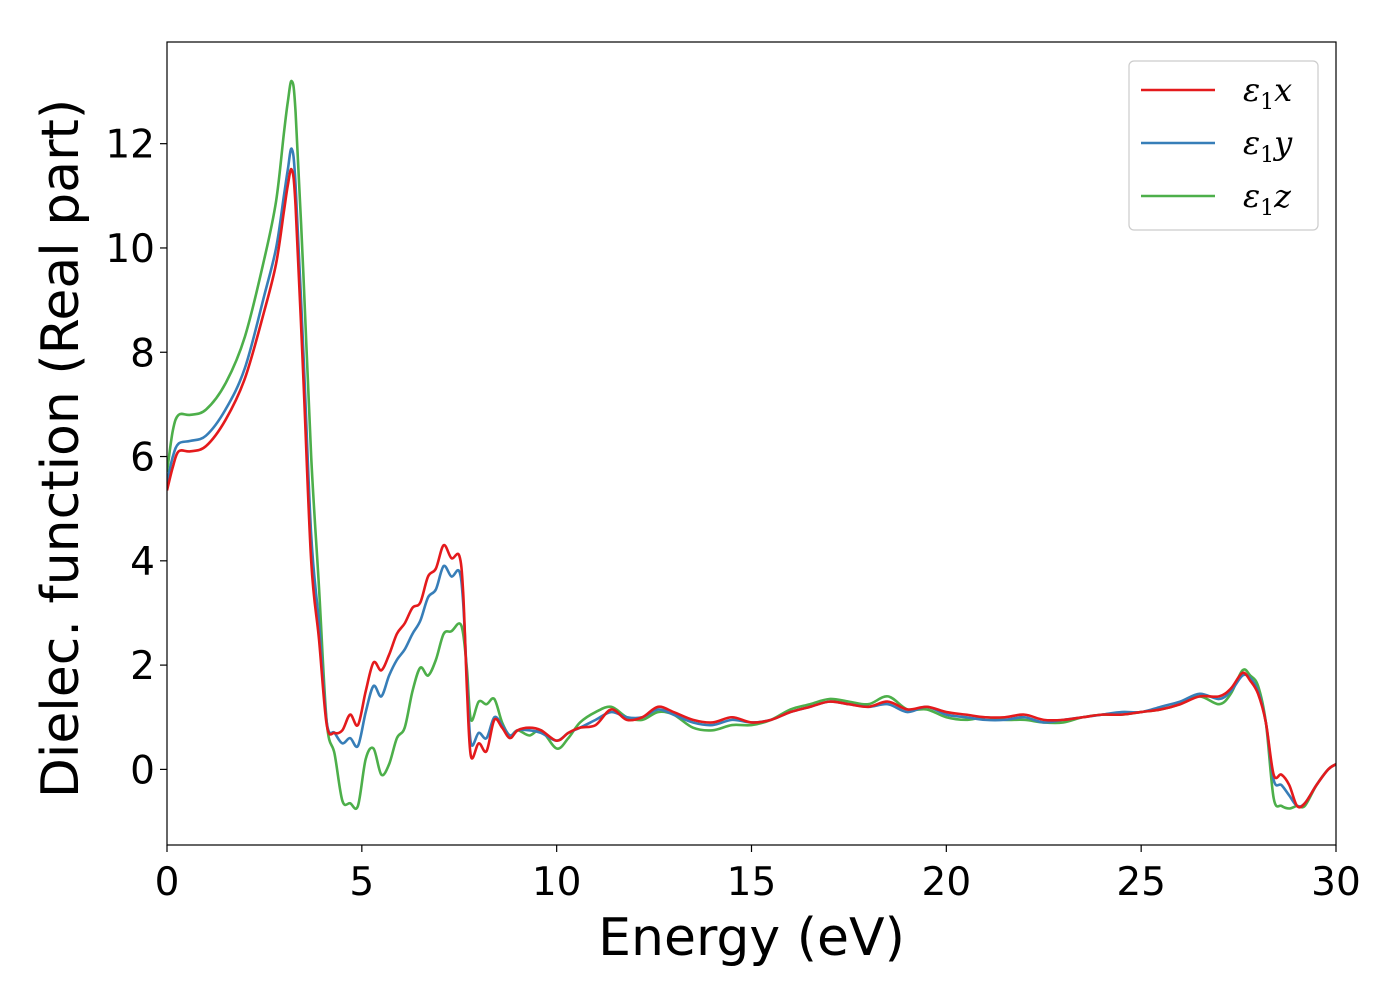 The width and height of the screenshot is (1400, 1000). Describe the element at coordinates (142, 770) in the screenshot. I see `y-tick-label: 0` at that location.